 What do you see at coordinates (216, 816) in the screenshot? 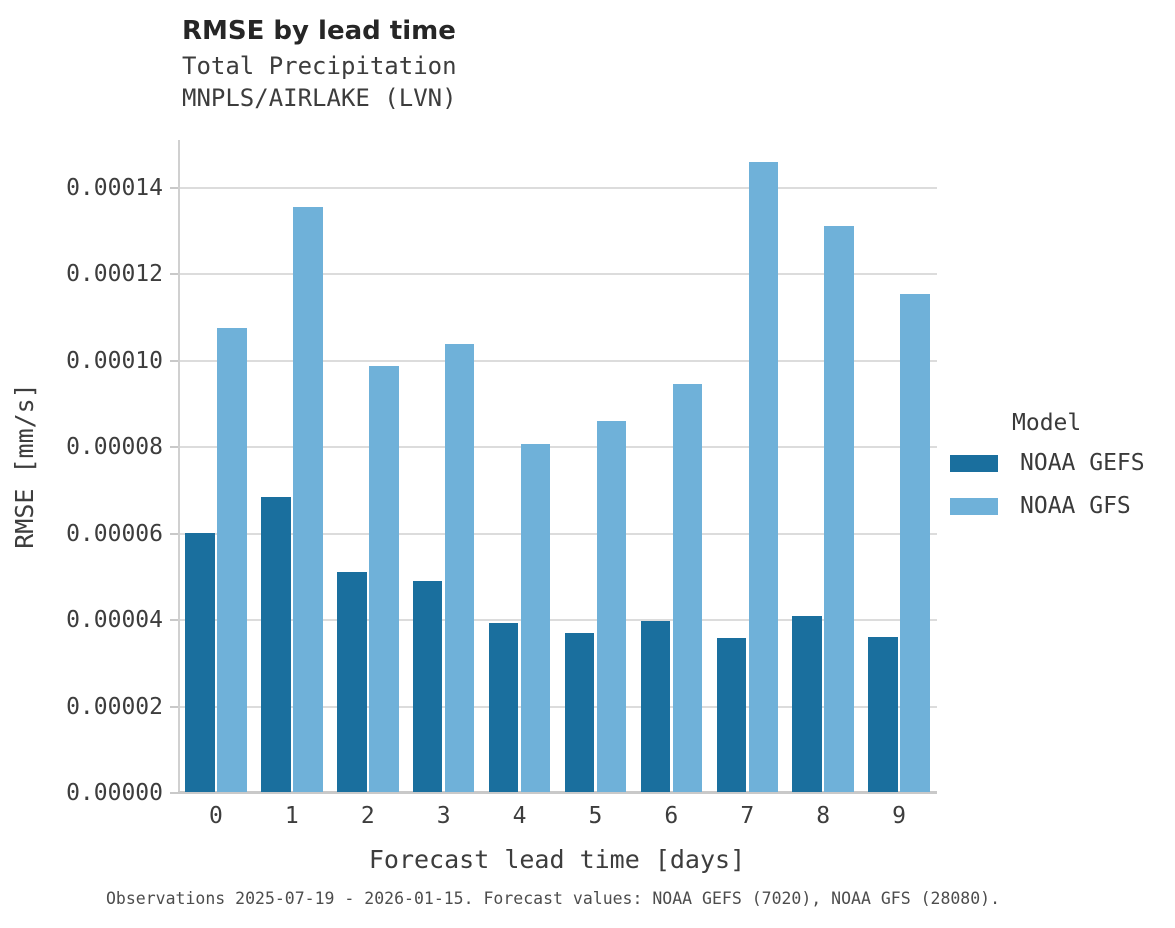
I see `x-tick-label: 0` at bounding box center [216, 816].